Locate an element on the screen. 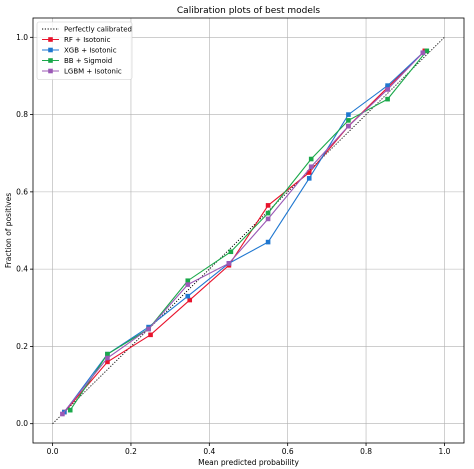 This screenshot has height=469, width=474. legend-label: LGBM + Isotonic is located at coordinates (93, 72).